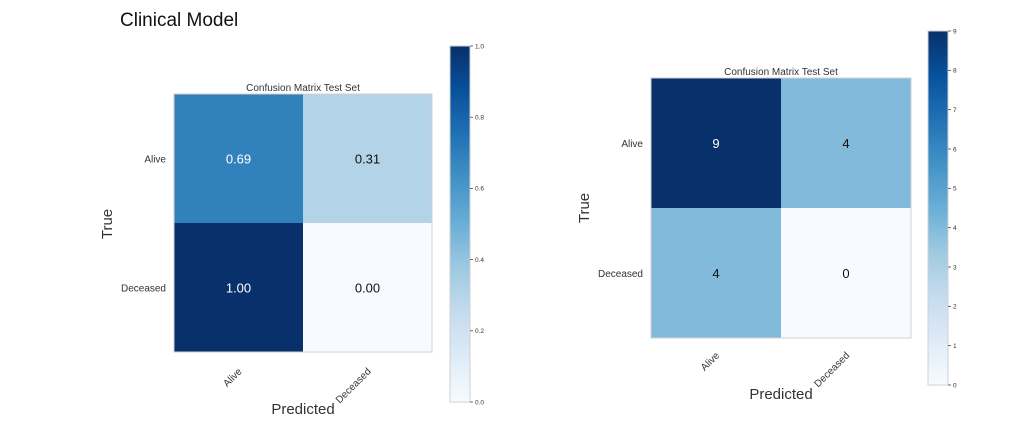 The width and height of the screenshot is (1024, 427). I want to click on colorbar-tick-label: 0.8, so click(479, 118).